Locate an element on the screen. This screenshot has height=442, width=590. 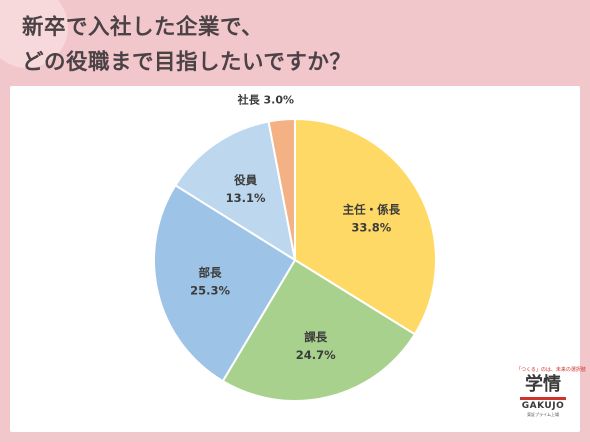
logo-wordmark: GAKUJO is located at coordinates (543, 406).